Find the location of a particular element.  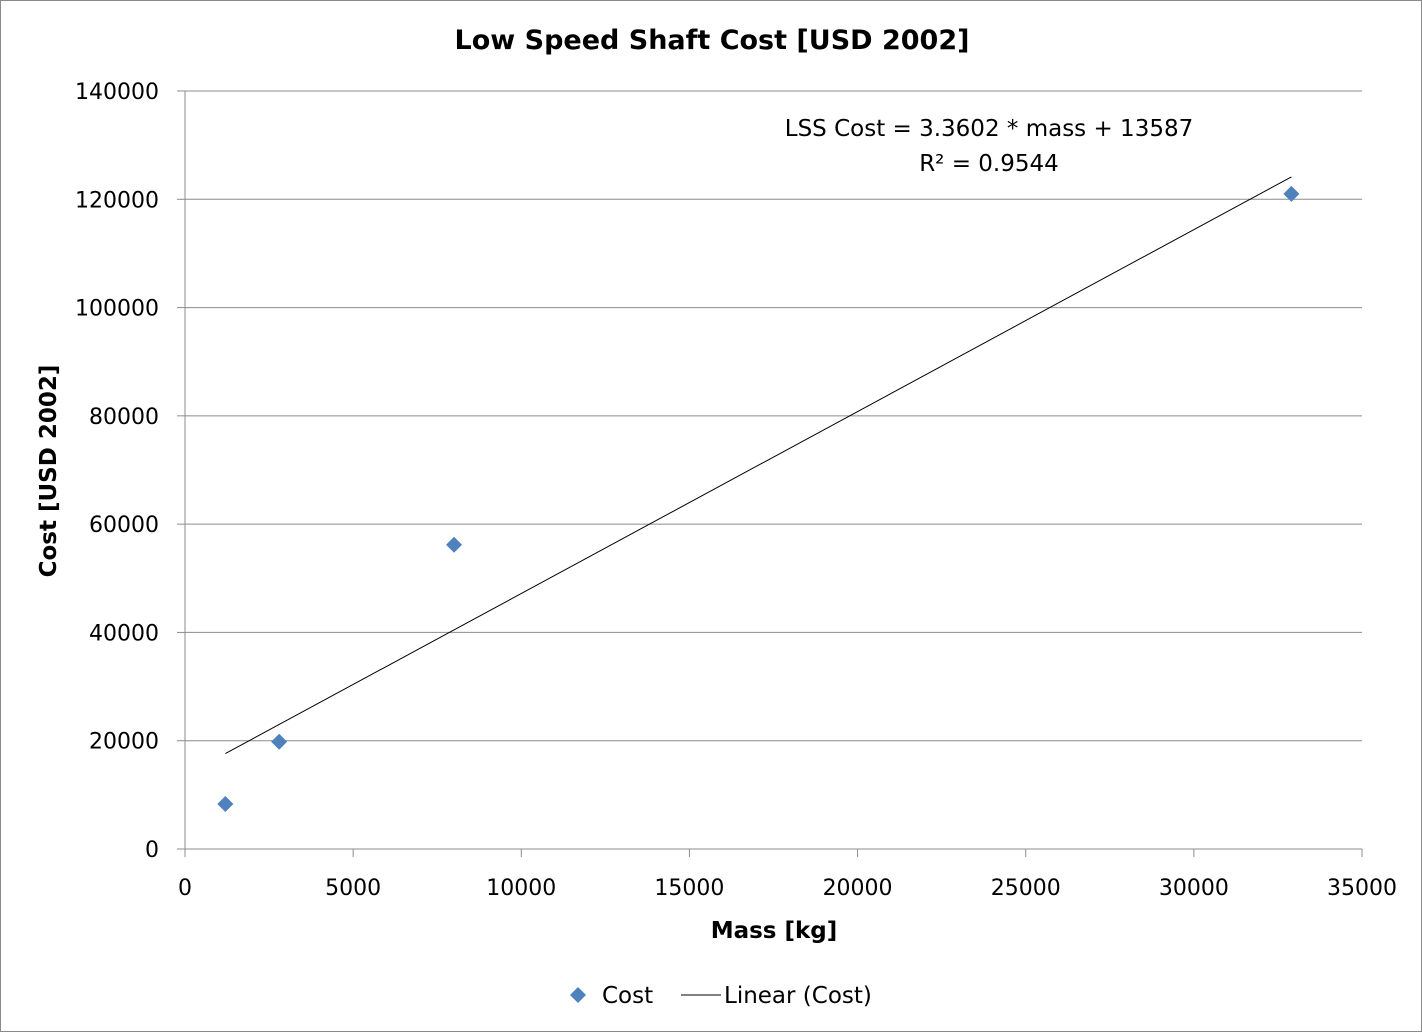

x-tick-label-0: 0 is located at coordinates (185, 888).